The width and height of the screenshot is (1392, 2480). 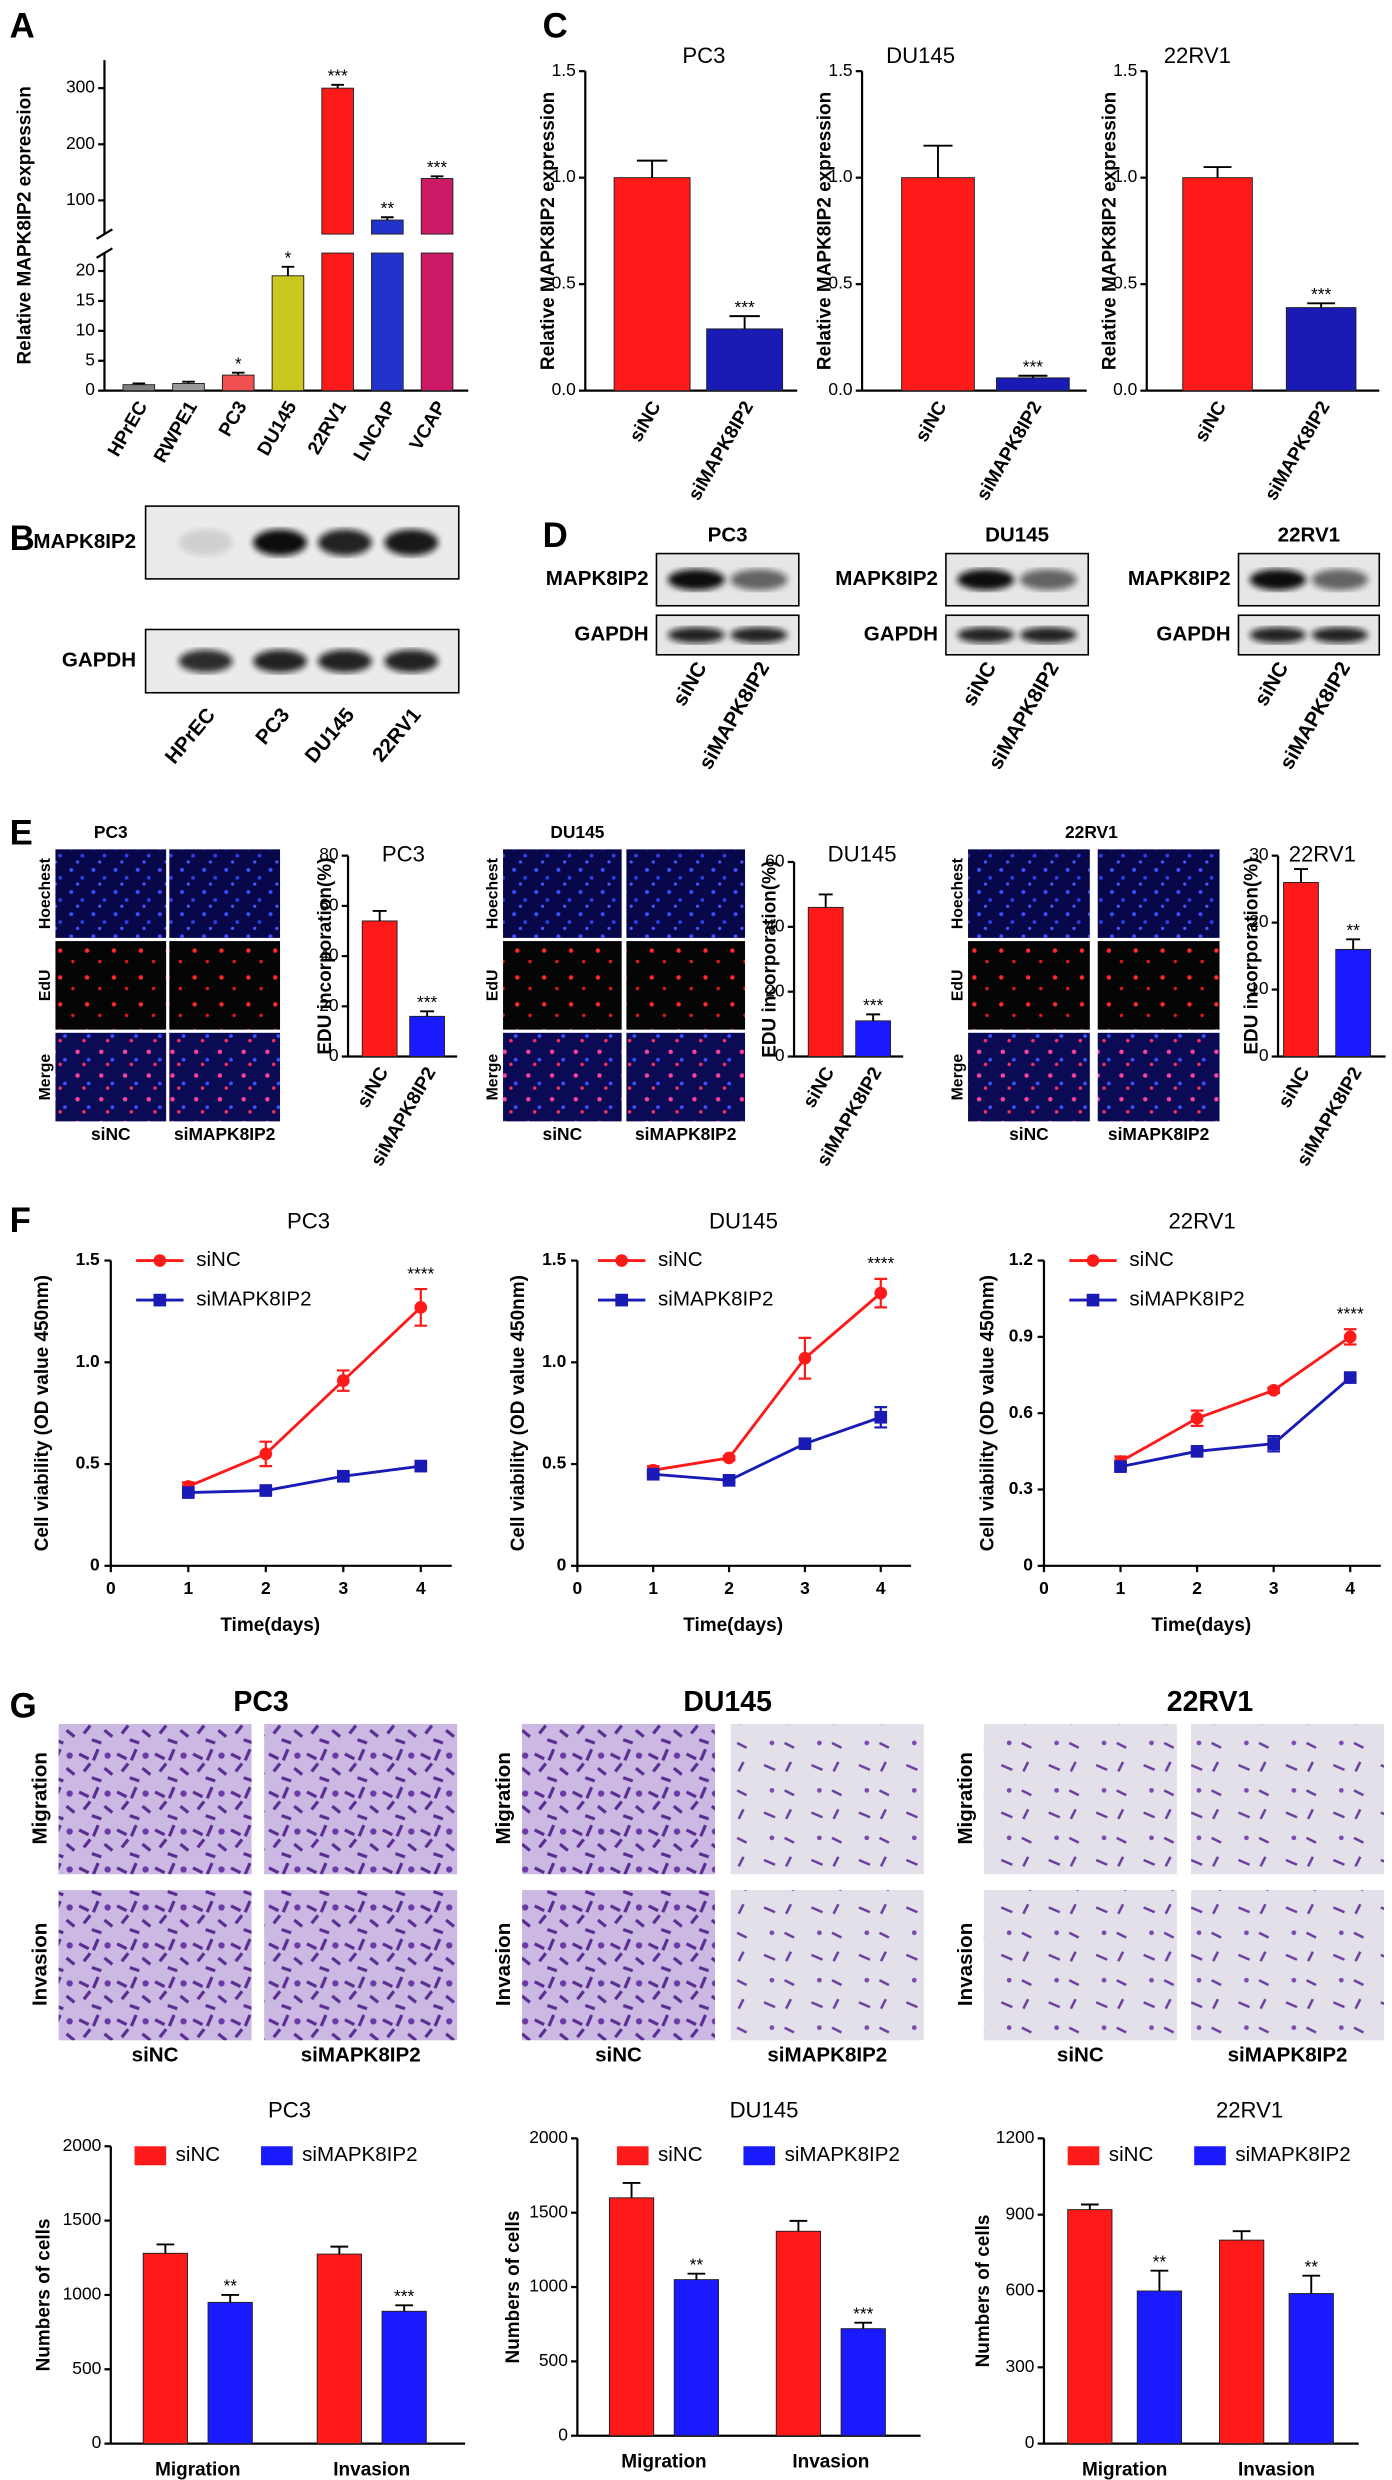 I want to click on blot-title: 22RV1, so click(x=1309, y=535).